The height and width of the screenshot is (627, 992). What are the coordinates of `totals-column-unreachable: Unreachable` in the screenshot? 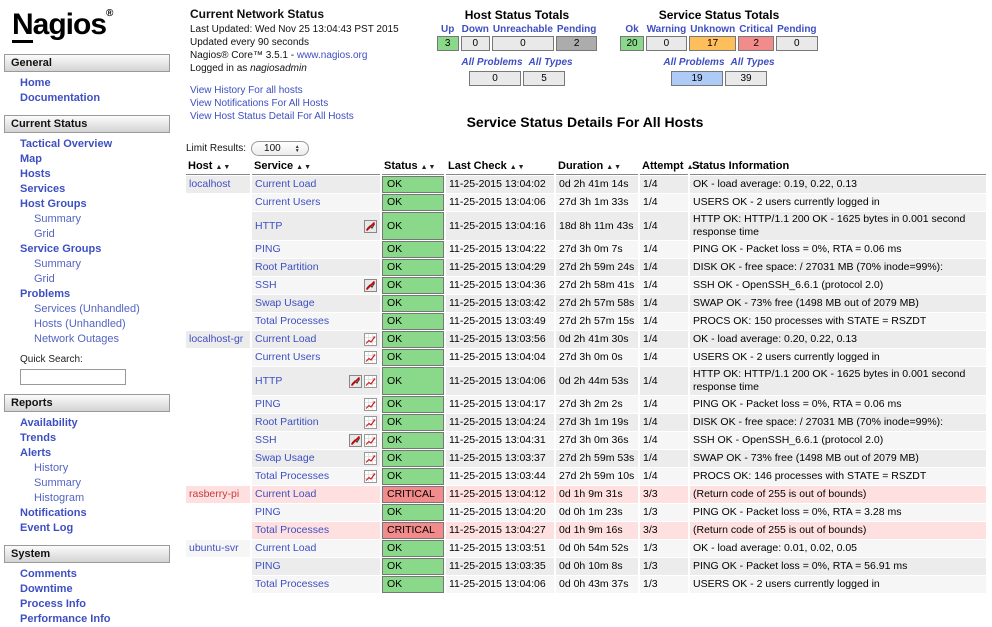 It's located at (522, 29).